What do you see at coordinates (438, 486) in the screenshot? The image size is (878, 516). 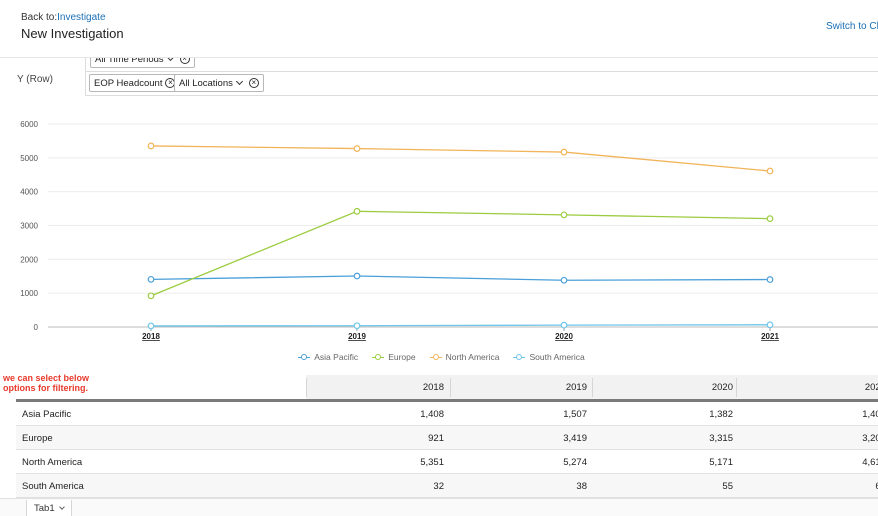 I see `table-cell: 32` at bounding box center [438, 486].